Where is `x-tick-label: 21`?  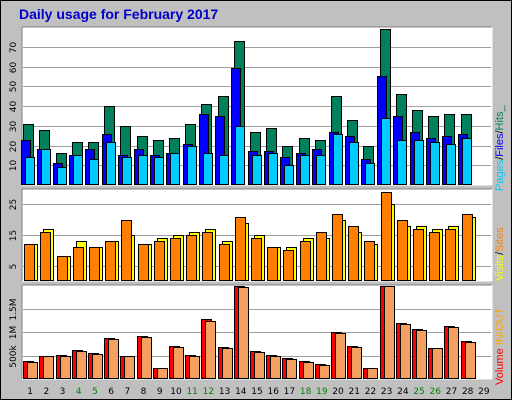
x-tick-label: 21 is located at coordinates (354, 392).